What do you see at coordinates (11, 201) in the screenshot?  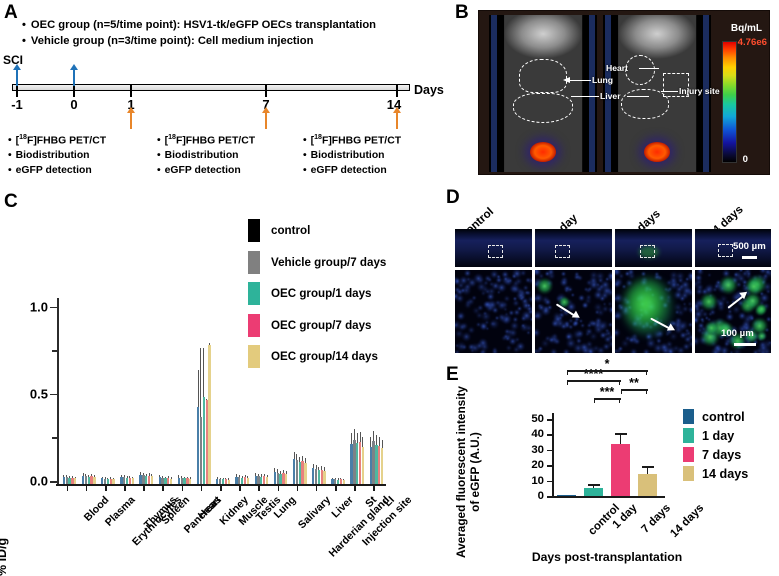 I see `panel-c-letter: C` at bounding box center [11, 201].